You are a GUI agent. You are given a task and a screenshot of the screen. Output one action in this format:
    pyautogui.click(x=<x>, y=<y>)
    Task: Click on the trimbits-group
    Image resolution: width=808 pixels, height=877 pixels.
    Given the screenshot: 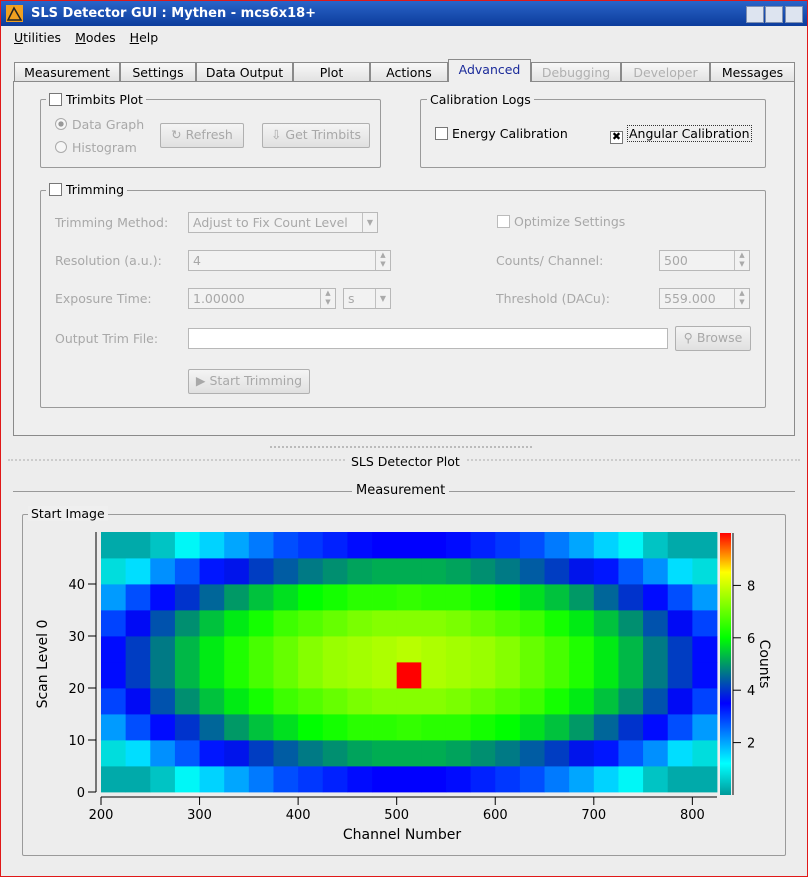 What is the action you would take?
    pyautogui.click(x=210, y=133)
    